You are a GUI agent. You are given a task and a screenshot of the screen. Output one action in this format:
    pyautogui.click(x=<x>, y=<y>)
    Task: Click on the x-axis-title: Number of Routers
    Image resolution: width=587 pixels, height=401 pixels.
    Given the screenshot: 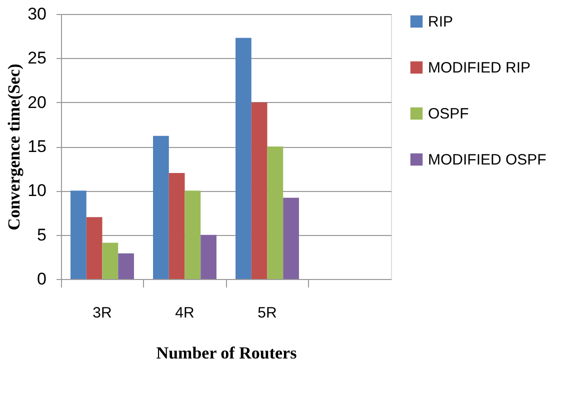 What is the action you would take?
    pyautogui.click(x=227, y=353)
    